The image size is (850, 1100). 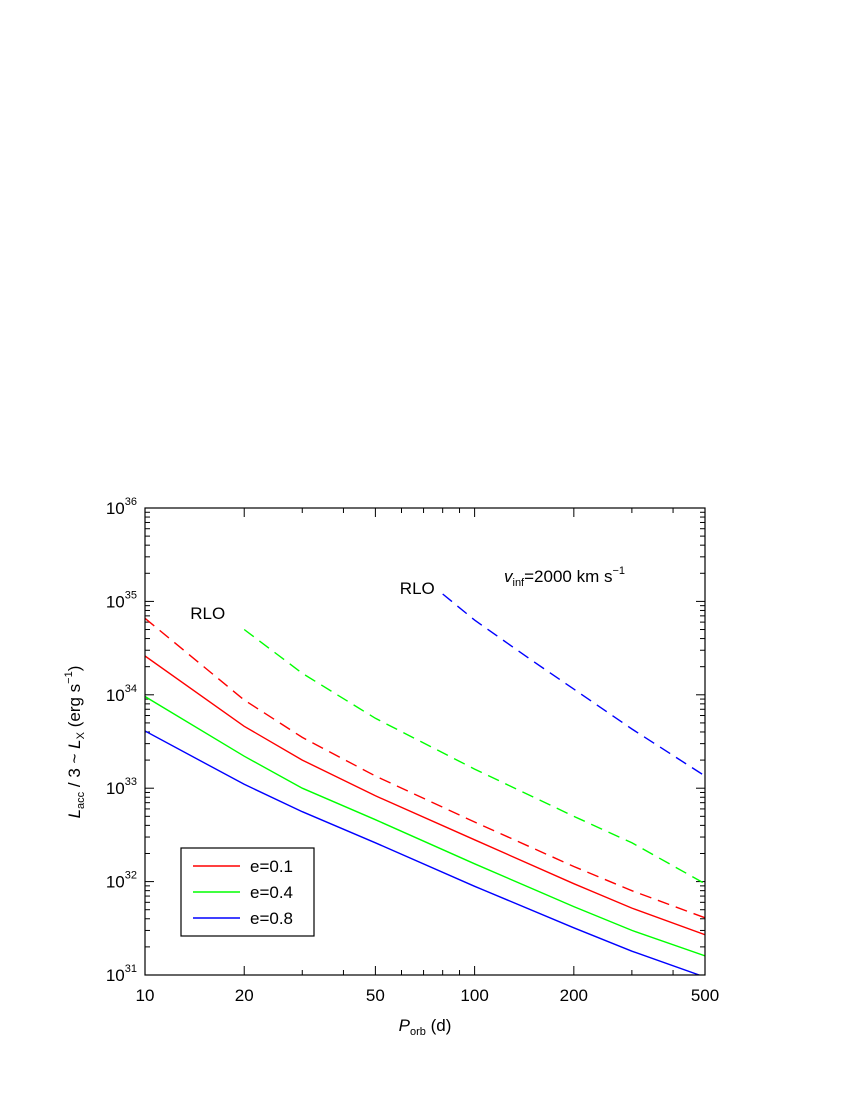 What do you see at coordinates (564, 577) in the screenshot?
I see `wind-velocity-annotation: vinf=2000 km s−1` at bounding box center [564, 577].